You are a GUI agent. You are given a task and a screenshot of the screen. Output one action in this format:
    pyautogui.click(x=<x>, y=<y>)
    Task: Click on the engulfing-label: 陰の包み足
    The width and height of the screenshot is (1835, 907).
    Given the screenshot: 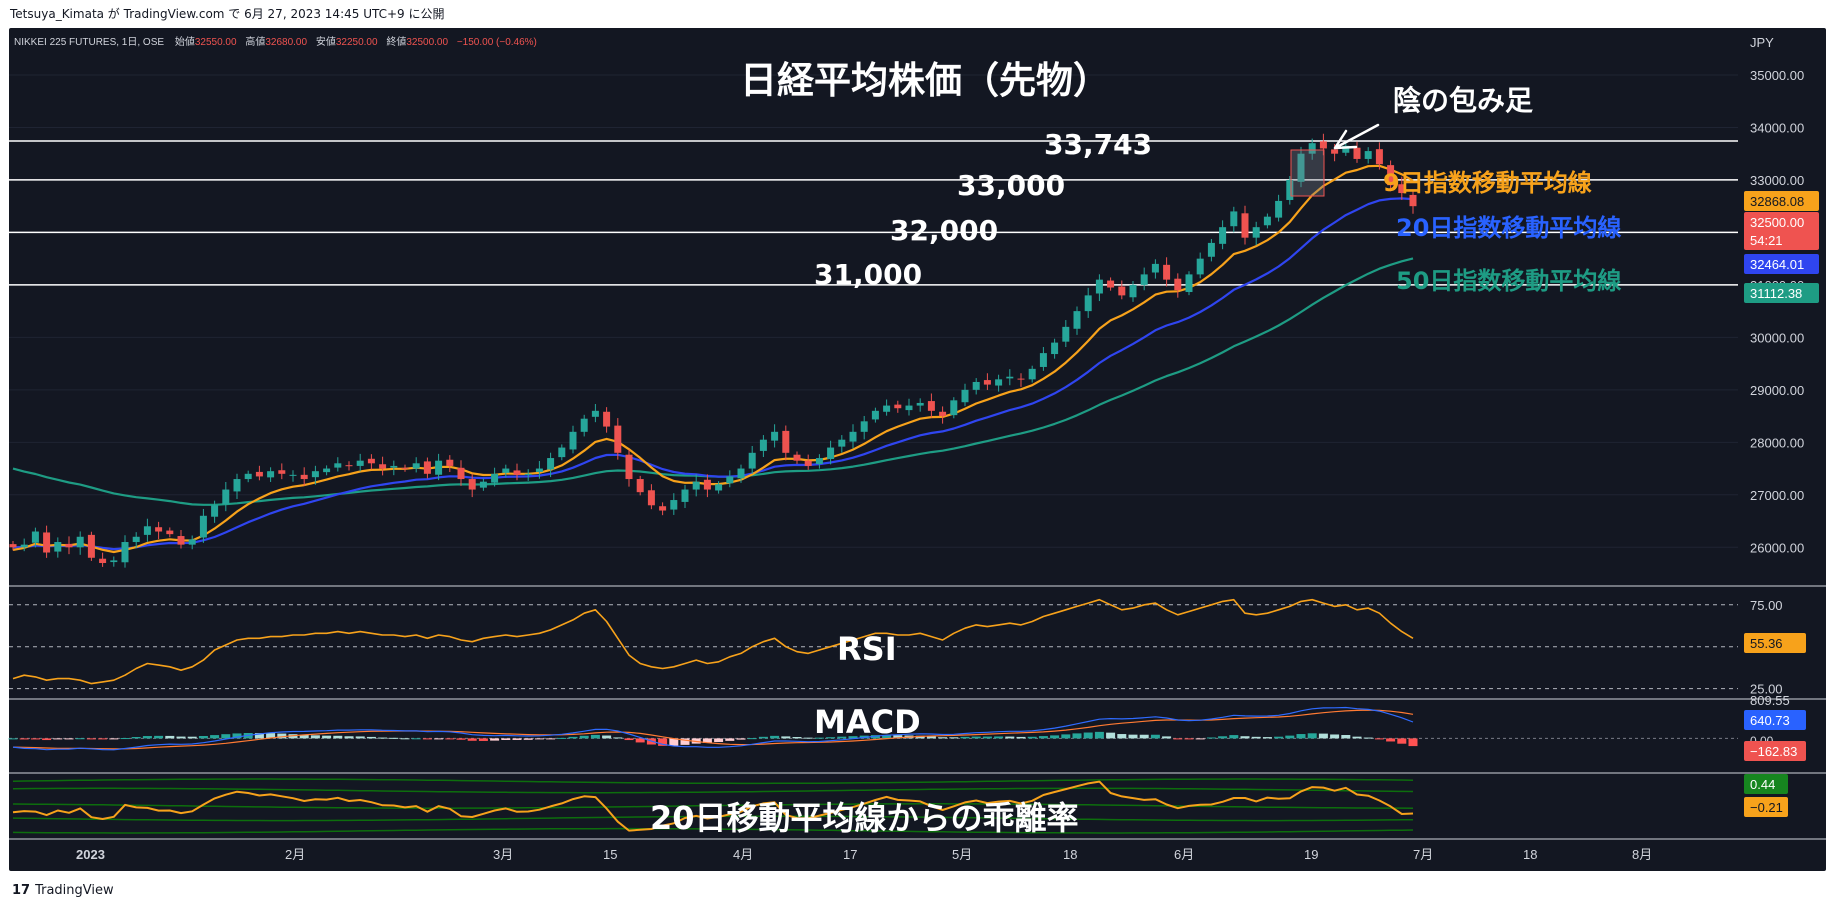 What is the action you would take?
    pyautogui.click(x=1463, y=100)
    